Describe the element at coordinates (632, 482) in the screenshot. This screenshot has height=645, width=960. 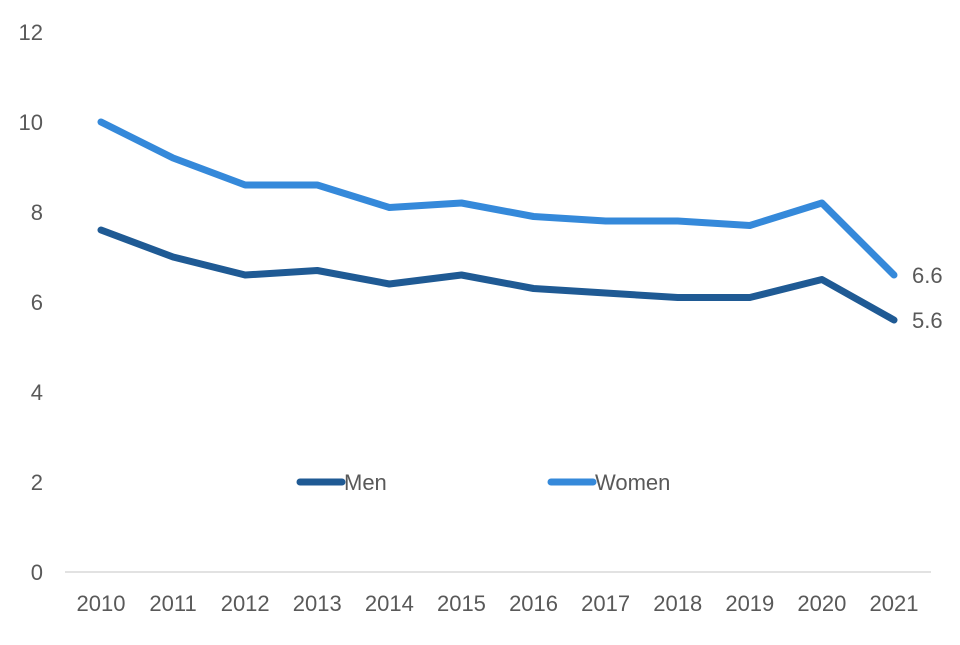
I see `legend-label-women: Women` at that location.